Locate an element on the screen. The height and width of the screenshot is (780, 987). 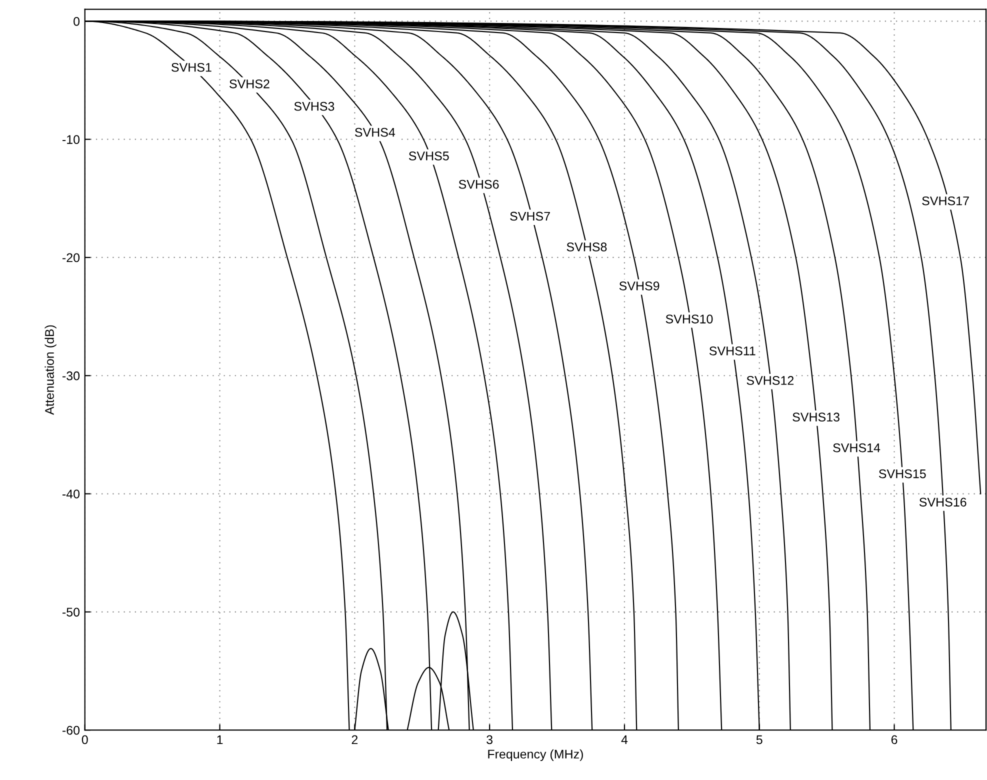
annotation: SVHS17 is located at coordinates (945, 201).